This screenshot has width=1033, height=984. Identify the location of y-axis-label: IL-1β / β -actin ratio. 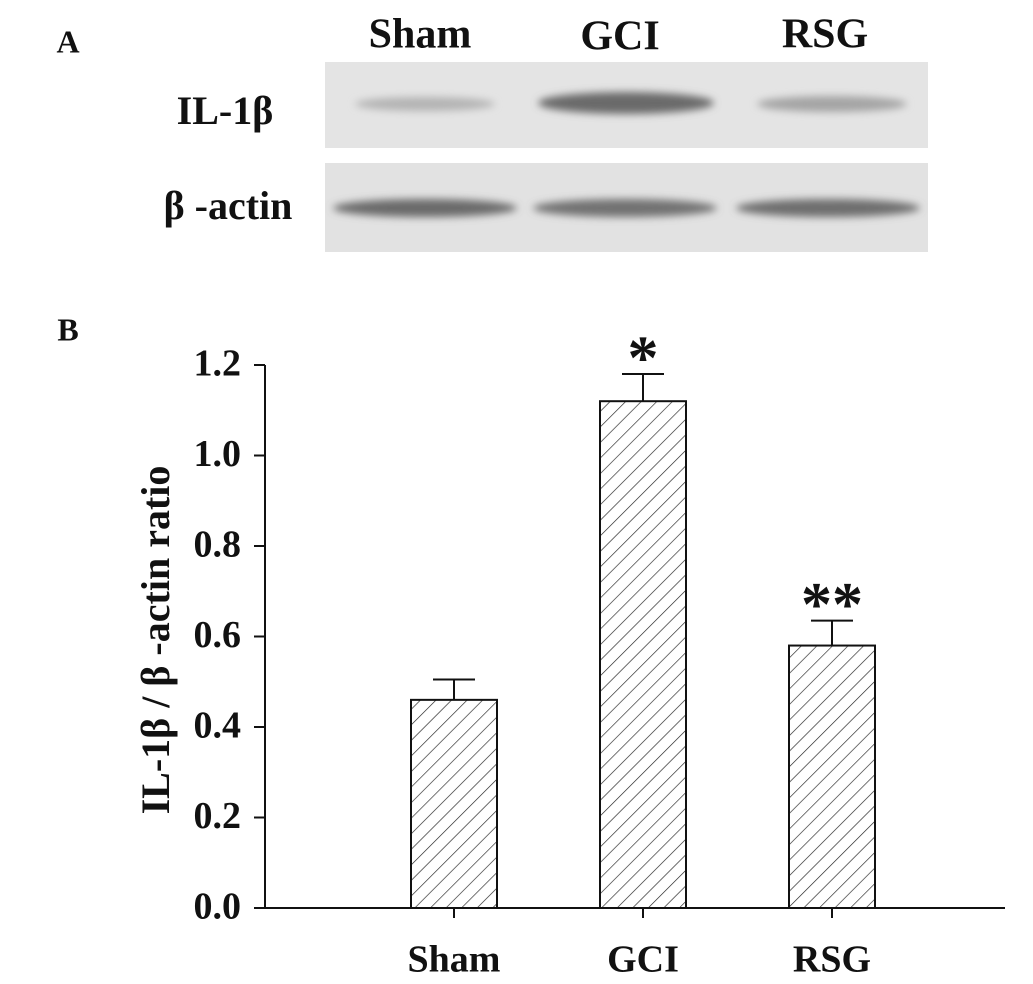
(155, 640).